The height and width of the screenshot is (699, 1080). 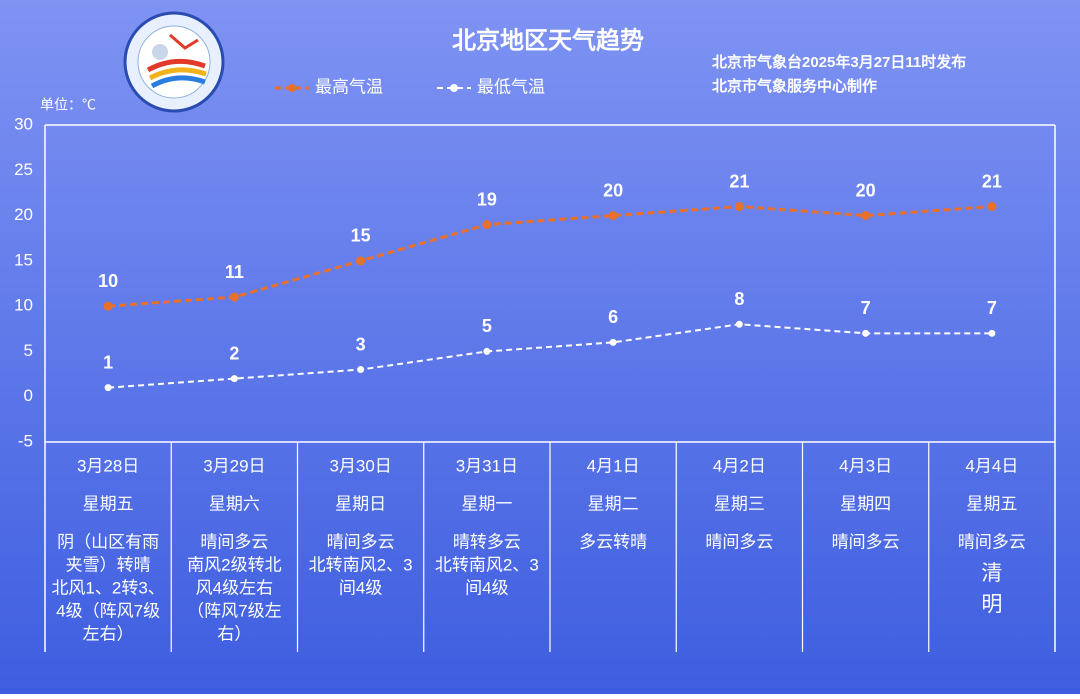 What do you see at coordinates (361, 344) in the screenshot?
I see `value-label: 3` at bounding box center [361, 344].